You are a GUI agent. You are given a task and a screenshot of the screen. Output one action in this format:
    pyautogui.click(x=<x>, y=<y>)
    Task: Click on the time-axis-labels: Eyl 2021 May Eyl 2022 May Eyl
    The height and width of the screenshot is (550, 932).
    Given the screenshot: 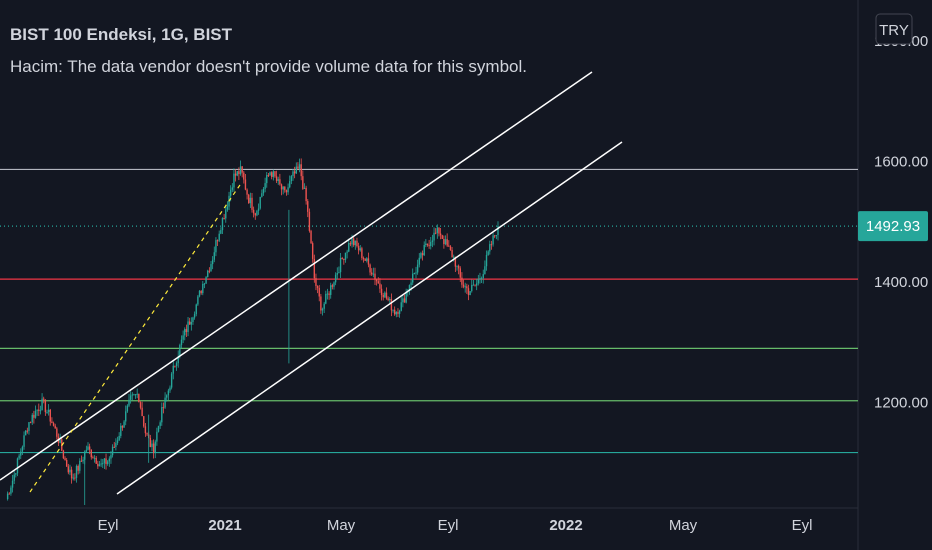 What is the action you would take?
    pyautogui.click(x=455, y=525)
    